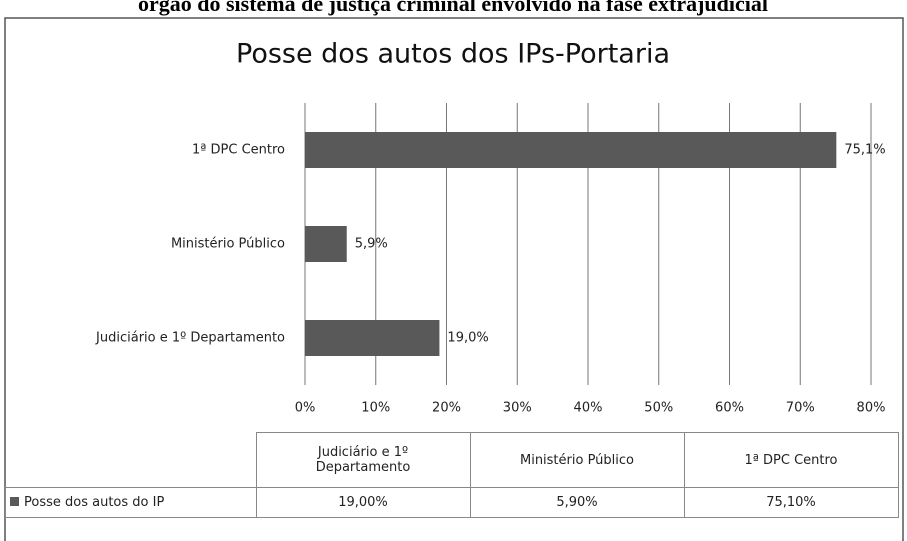 Image resolution: width=907 pixels, height=541 pixels. What do you see at coordinates (871, 408) in the screenshot?
I see `x-tick-label: 80%` at bounding box center [871, 408].